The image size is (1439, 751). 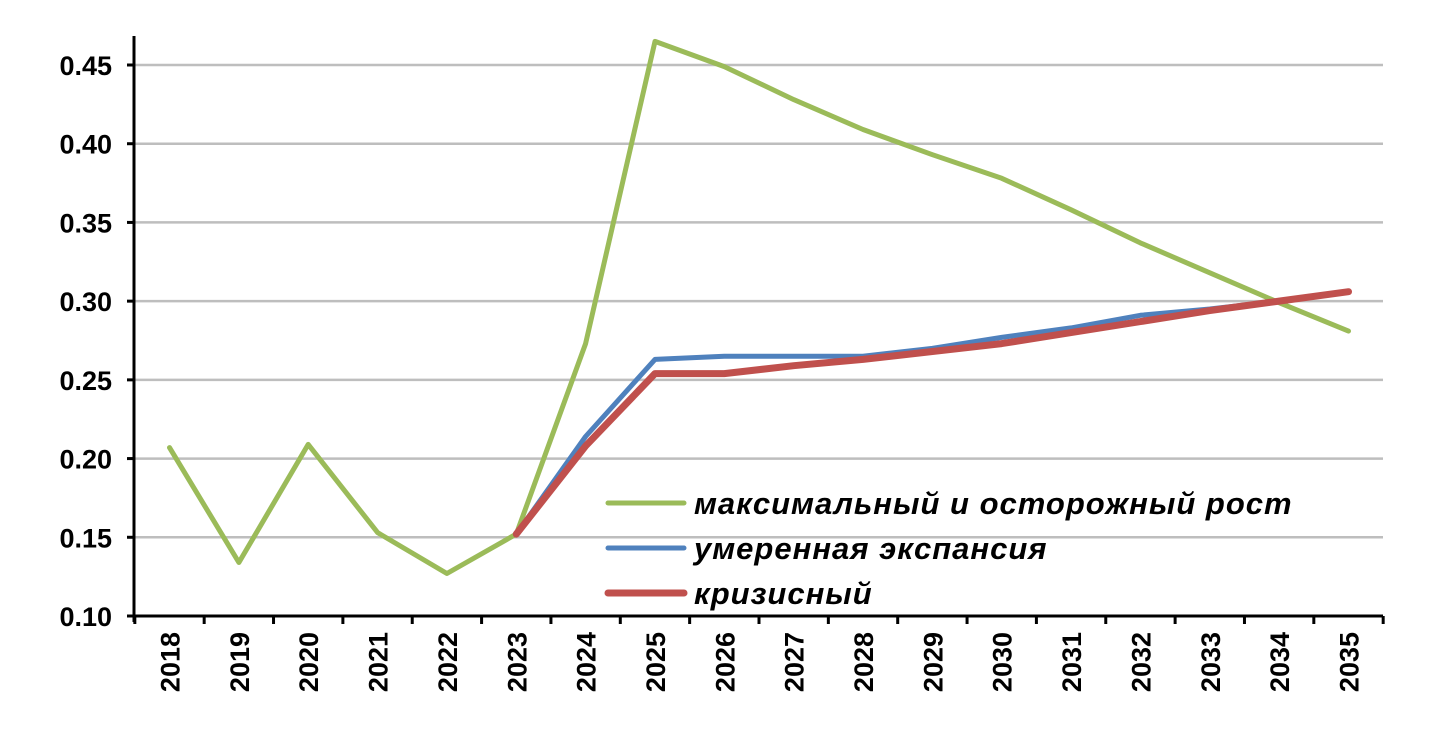 What do you see at coordinates (993, 503) in the screenshot?
I see `legend-label-1: максимальный и осторожный рост` at bounding box center [993, 503].